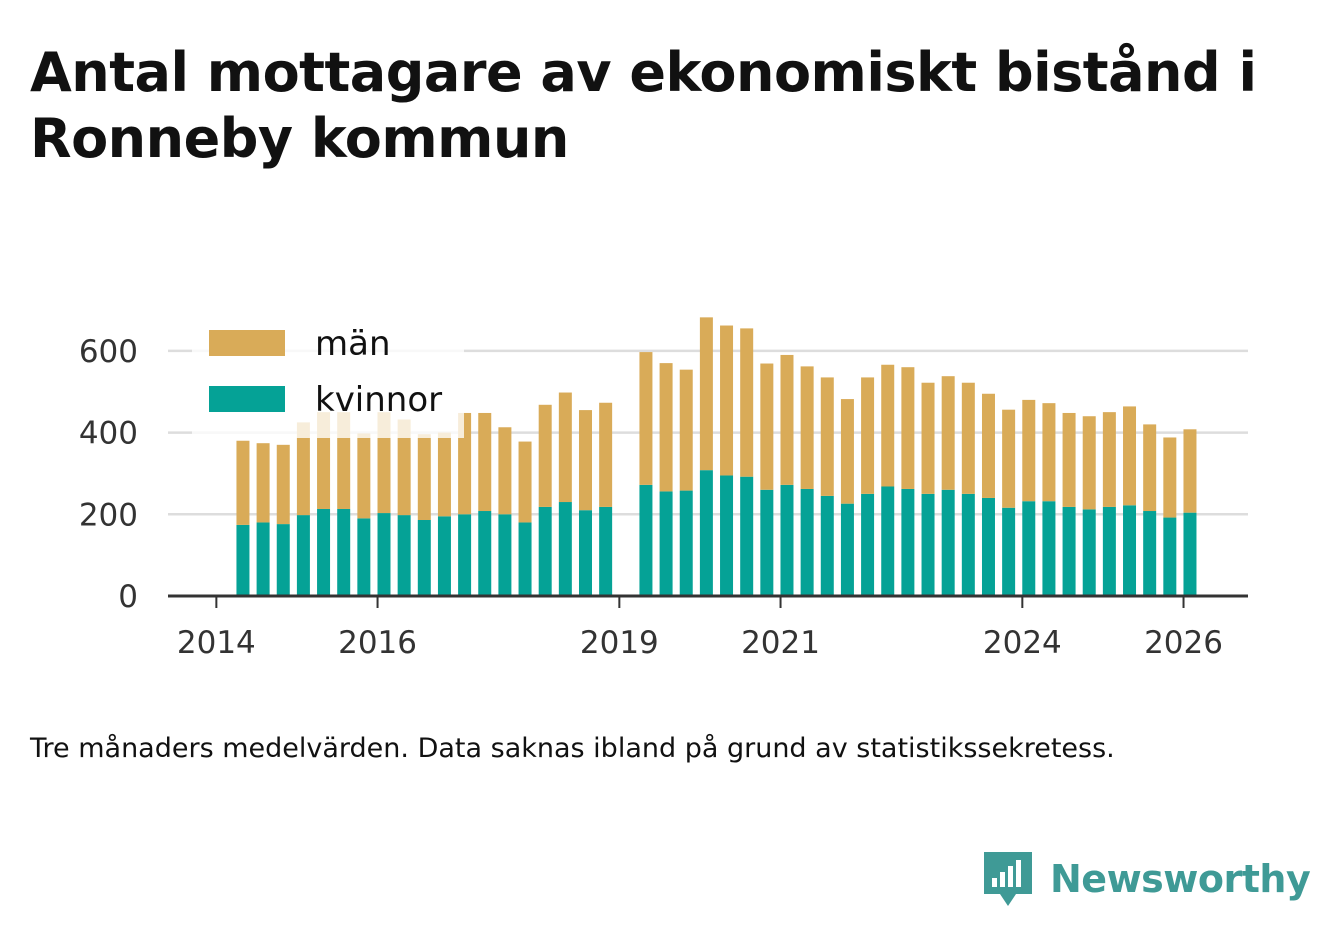  What do you see at coordinates (353, 344) in the screenshot?
I see `legend-label: män` at bounding box center [353, 344].